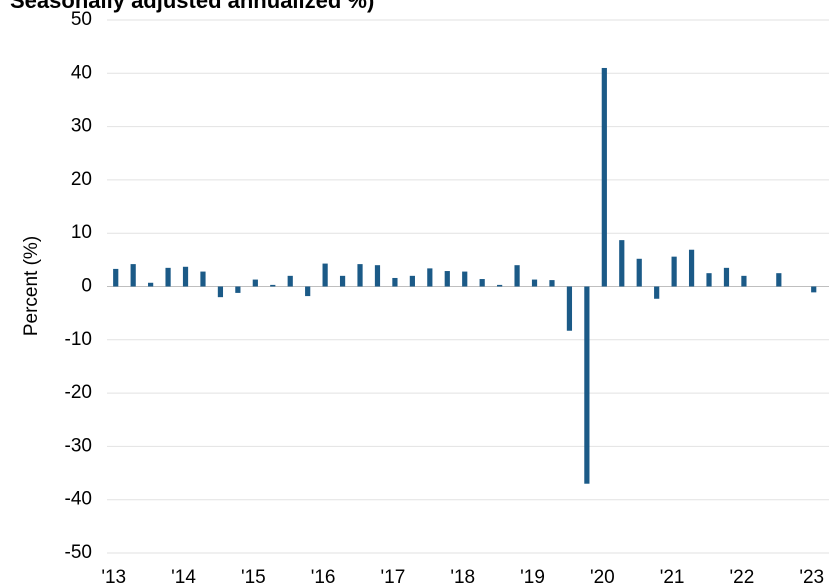  What do you see at coordinates (672, 577) in the screenshot?
I see `x-tick-label: '21` at bounding box center [672, 577].